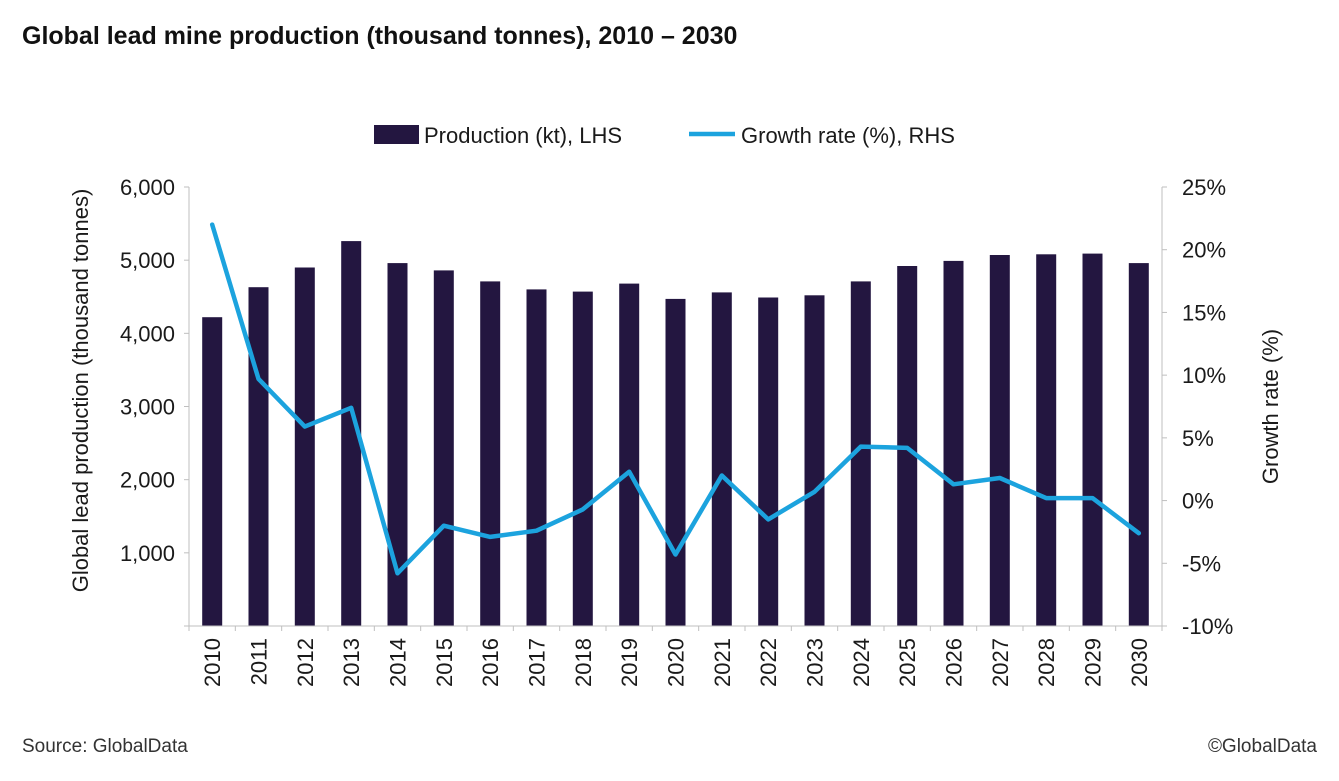  What do you see at coordinates (305, 662) in the screenshot?
I see `x-tick-label: 2012` at bounding box center [305, 662].